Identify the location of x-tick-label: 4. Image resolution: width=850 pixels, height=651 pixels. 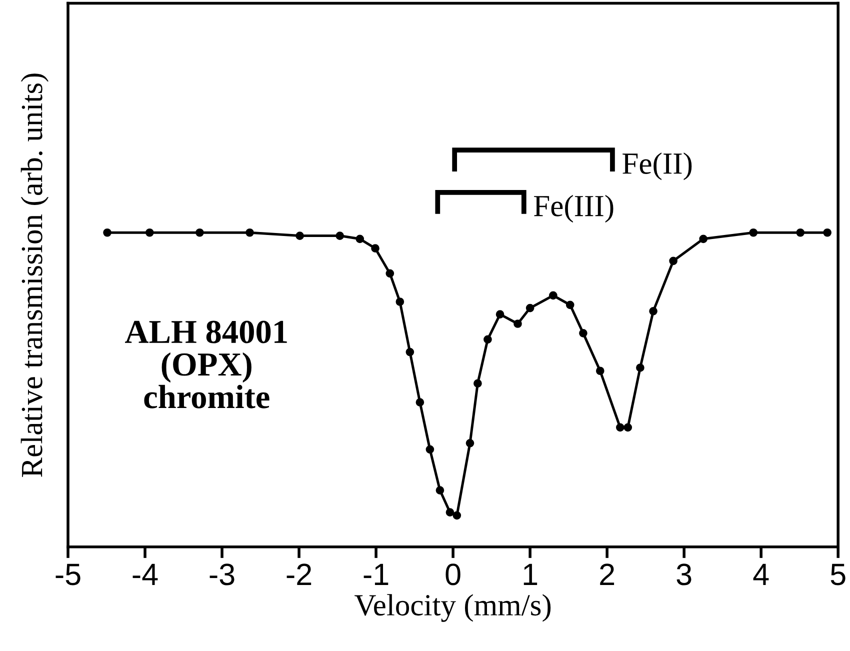
(761, 574).